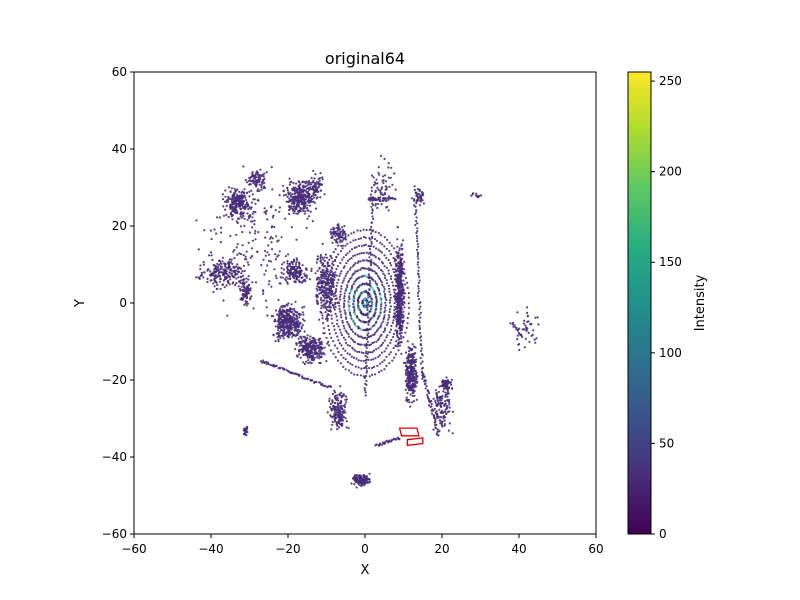 This screenshot has width=800, height=600. I want to click on colorbar-tick-label: 200, so click(670, 172).